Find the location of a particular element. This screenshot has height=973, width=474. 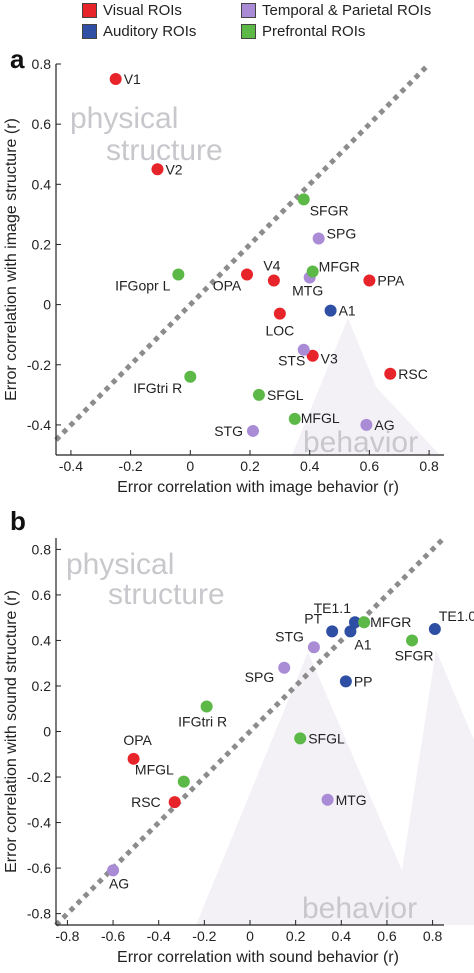

legend-swatch-prefrontal is located at coordinates (248, 31).